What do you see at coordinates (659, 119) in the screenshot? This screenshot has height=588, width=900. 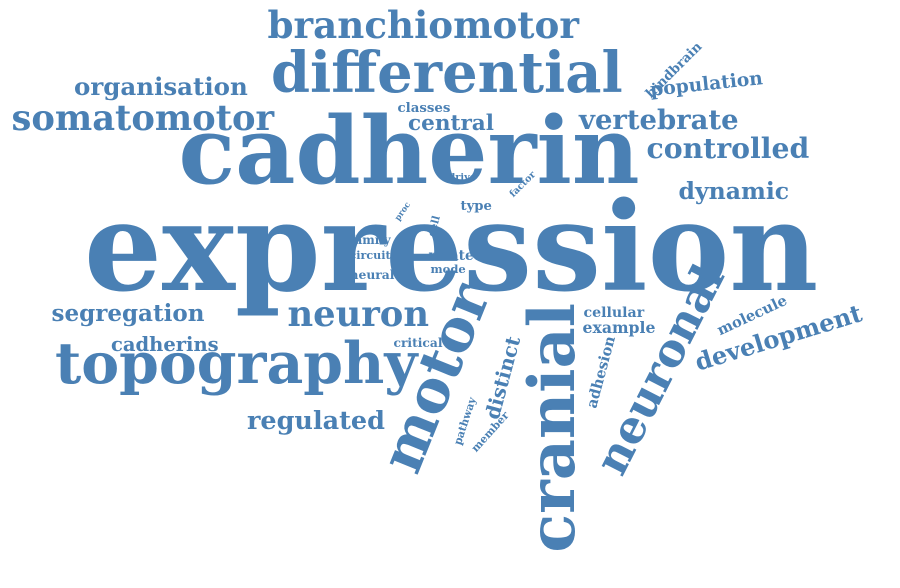 I see `word-vertebrate: vertebrate` at bounding box center [659, 119].